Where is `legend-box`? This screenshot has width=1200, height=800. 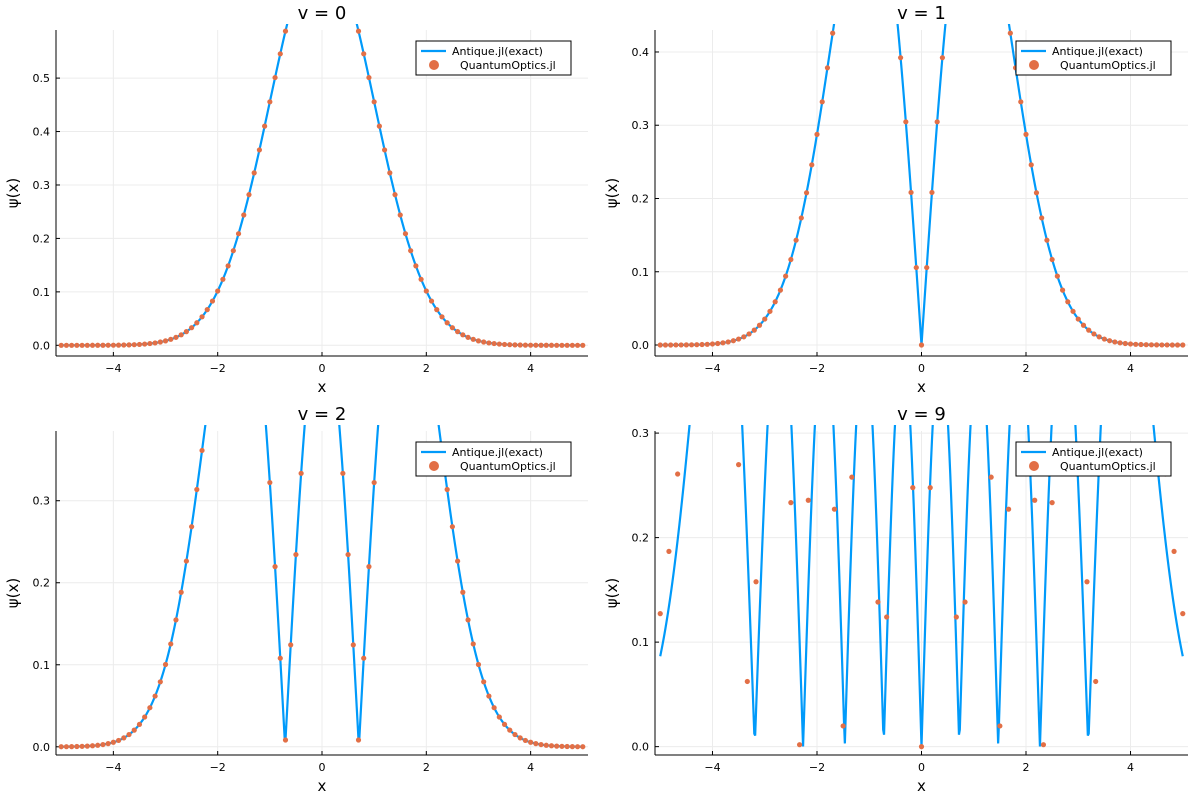 legend-box is located at coordinates (1093, 459).